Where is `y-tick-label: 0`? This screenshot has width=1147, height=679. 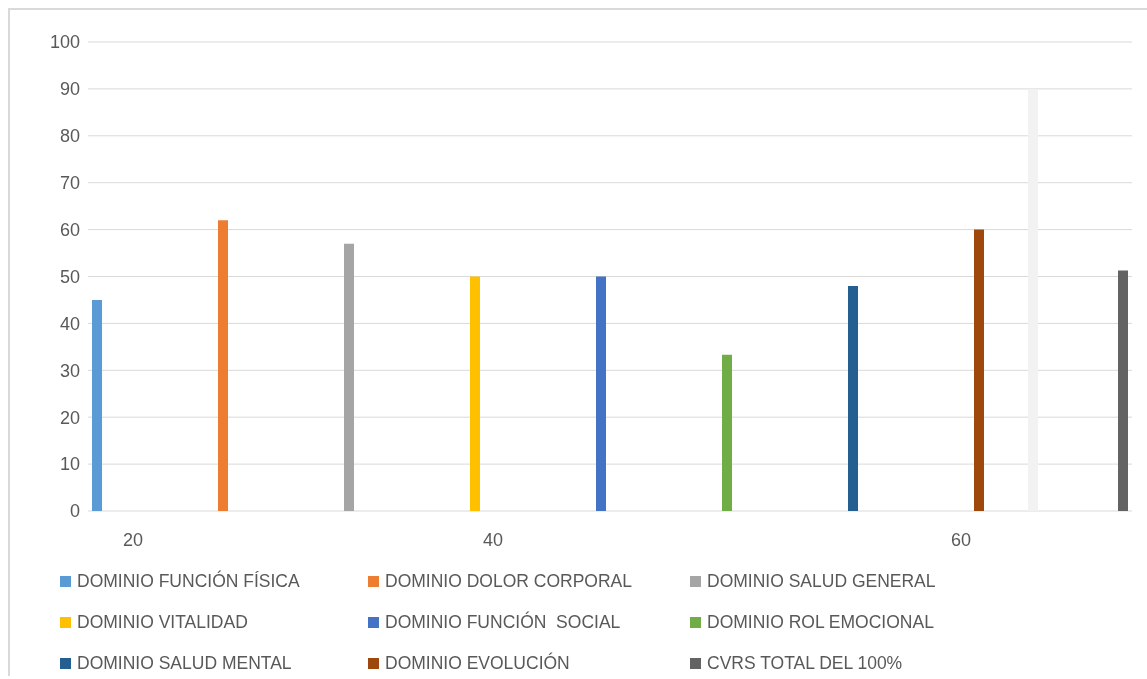
y-tick-label: 0 is located at coordinates (74, 511).